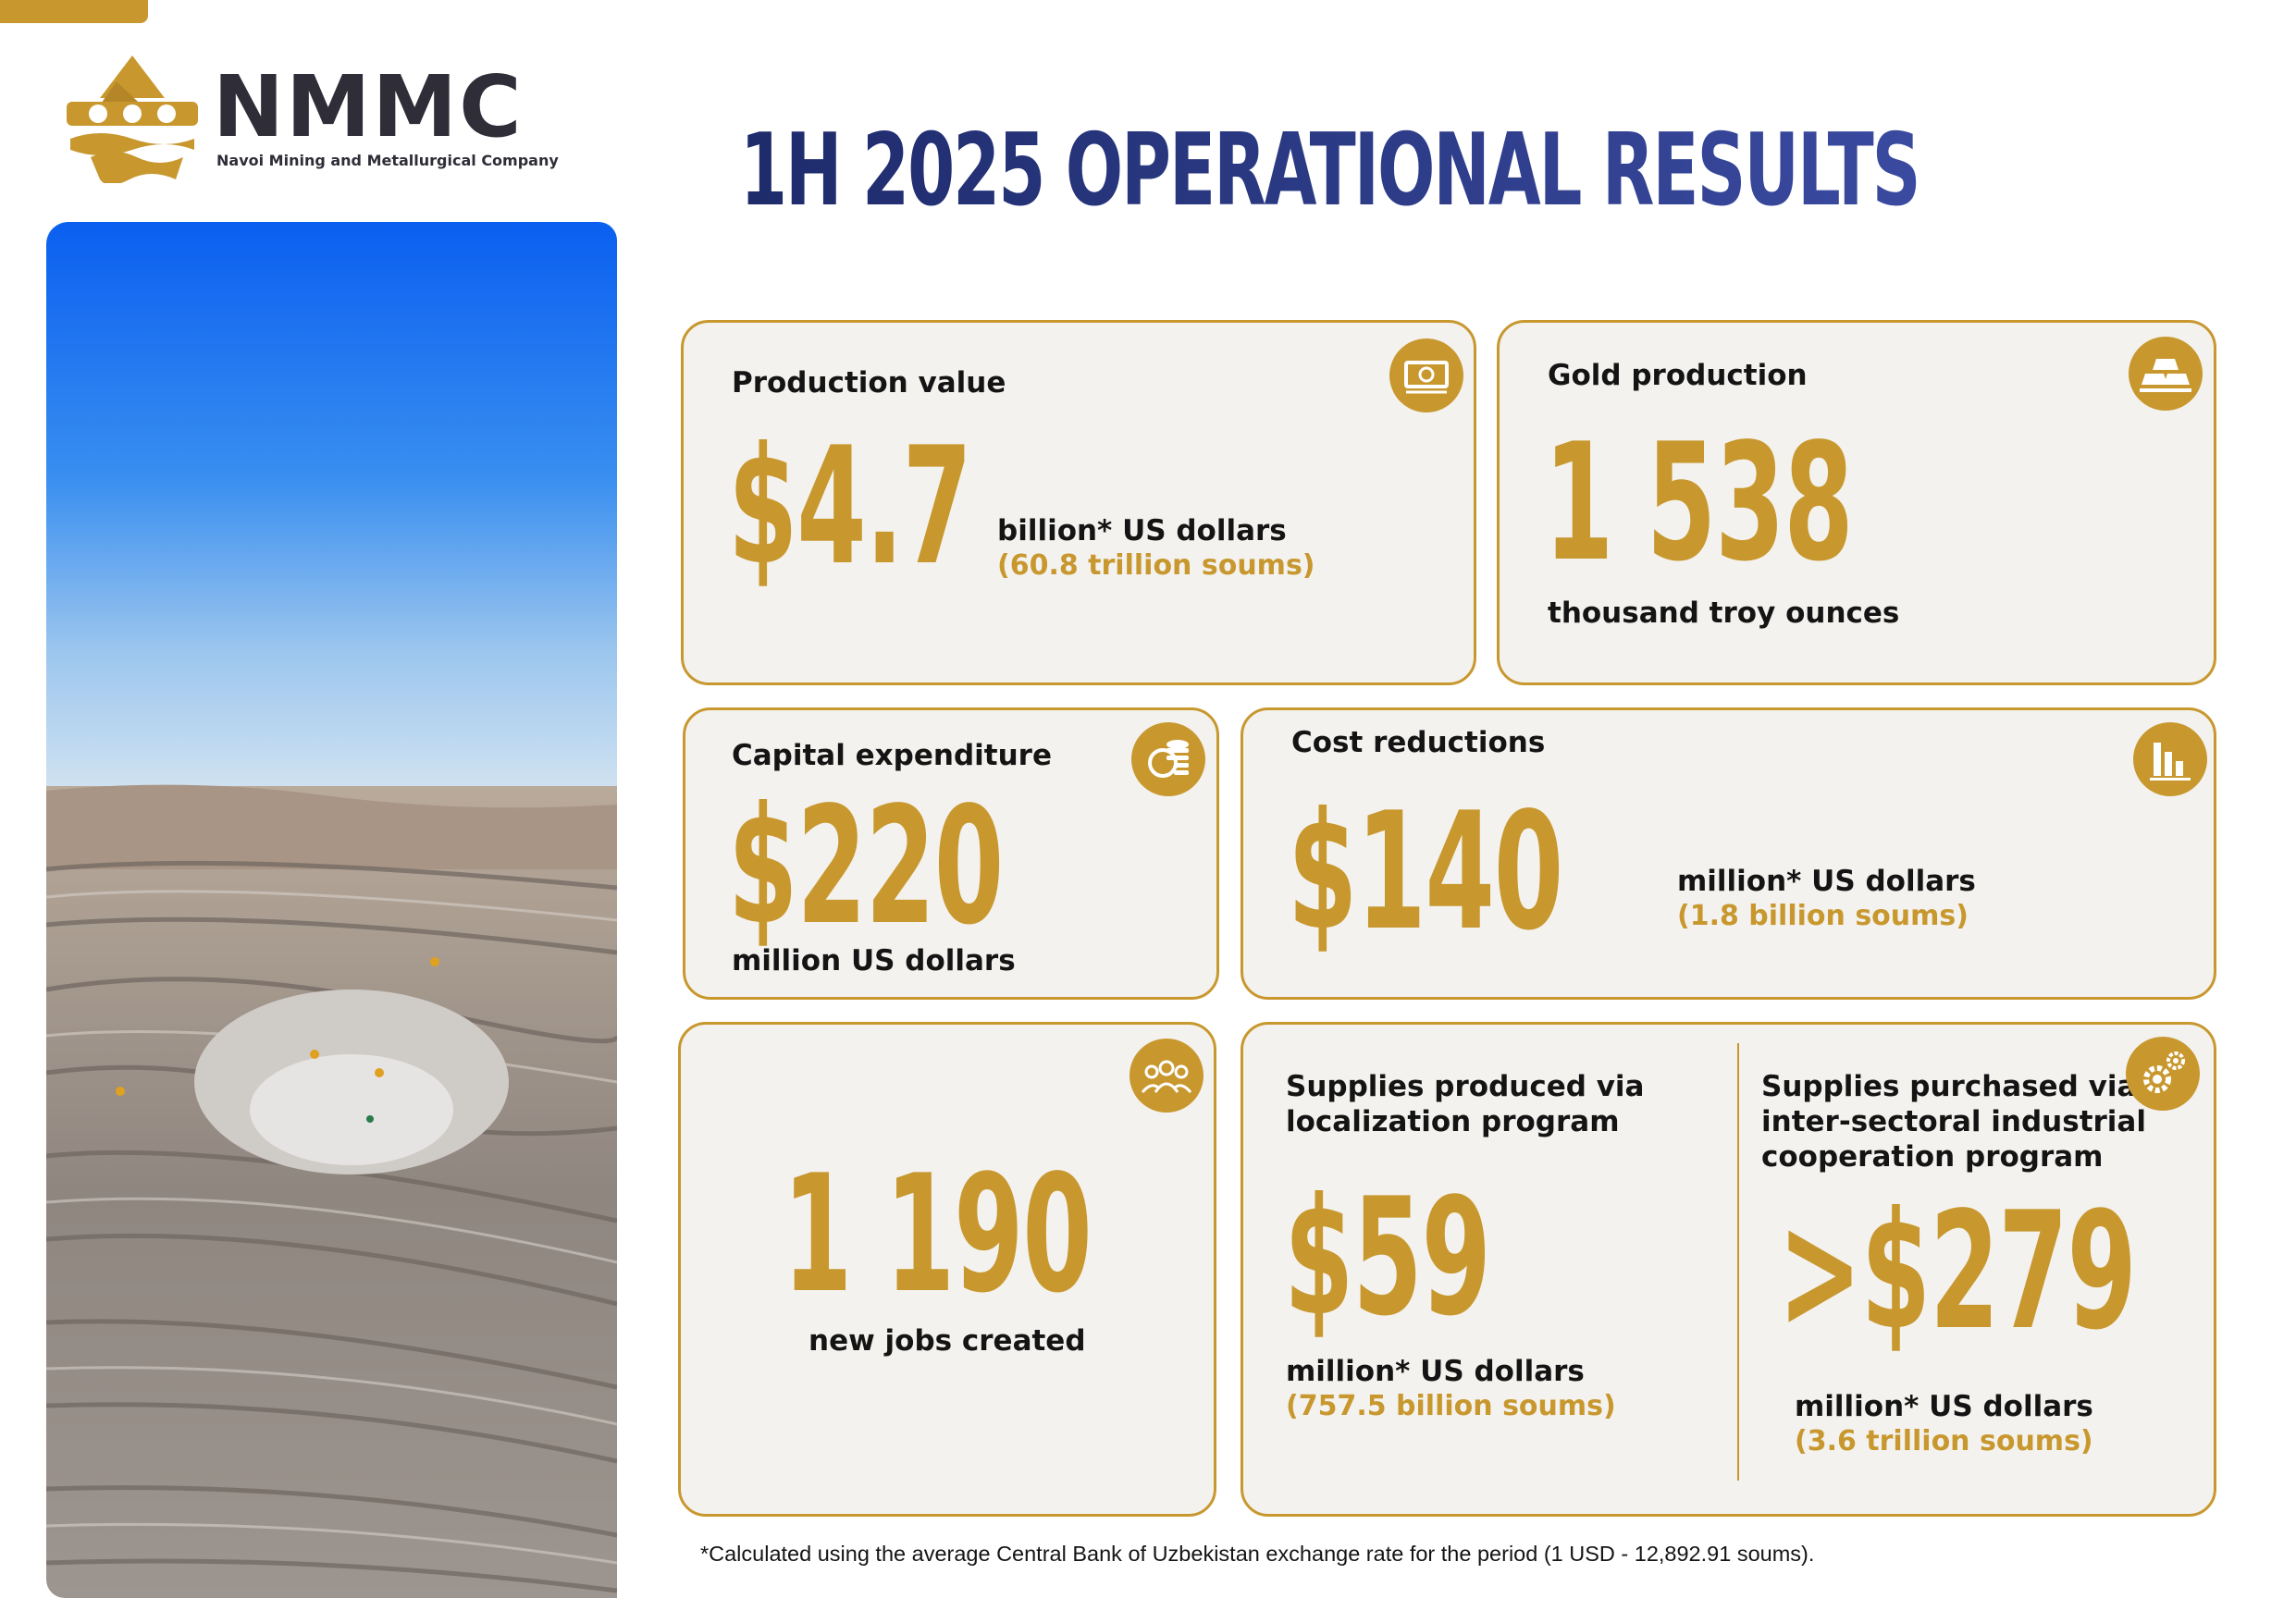 The height and width of the screenshot is (1623, 2296). I want to click on logo-wordmark: NMMC, so click(368, 106).